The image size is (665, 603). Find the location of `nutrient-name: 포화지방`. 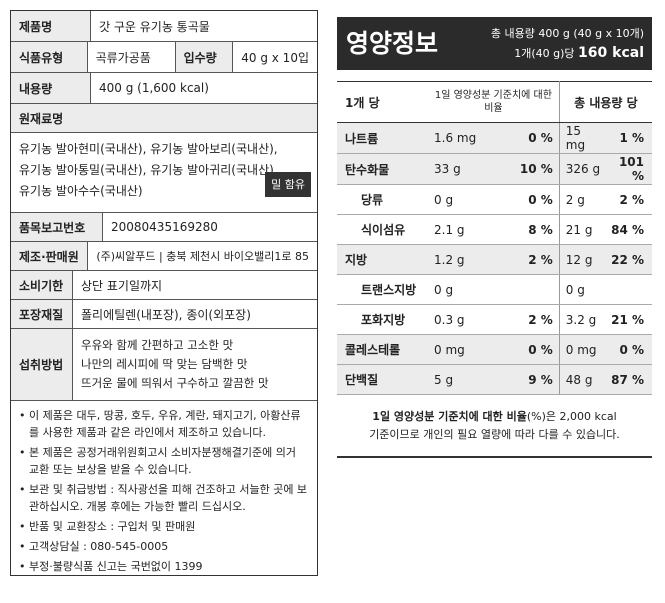

nutrient-name: 포화지방 is located at coordinates (382, 319).